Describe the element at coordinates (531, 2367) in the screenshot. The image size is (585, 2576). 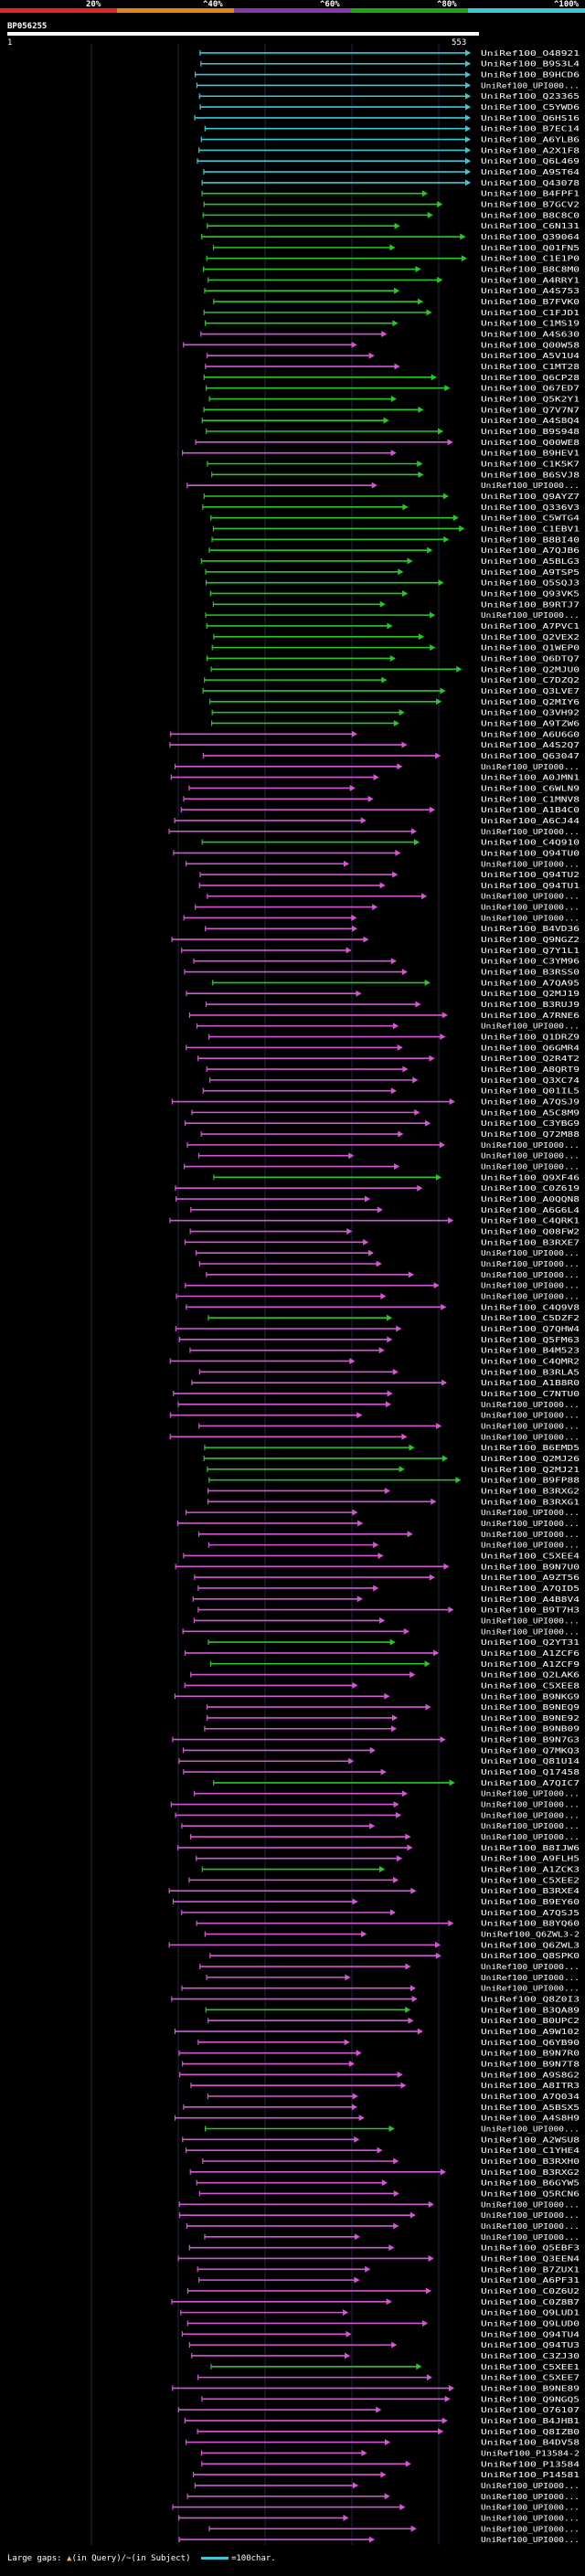
I see `hit-label: UniRef100_C5XEE1` at that location.